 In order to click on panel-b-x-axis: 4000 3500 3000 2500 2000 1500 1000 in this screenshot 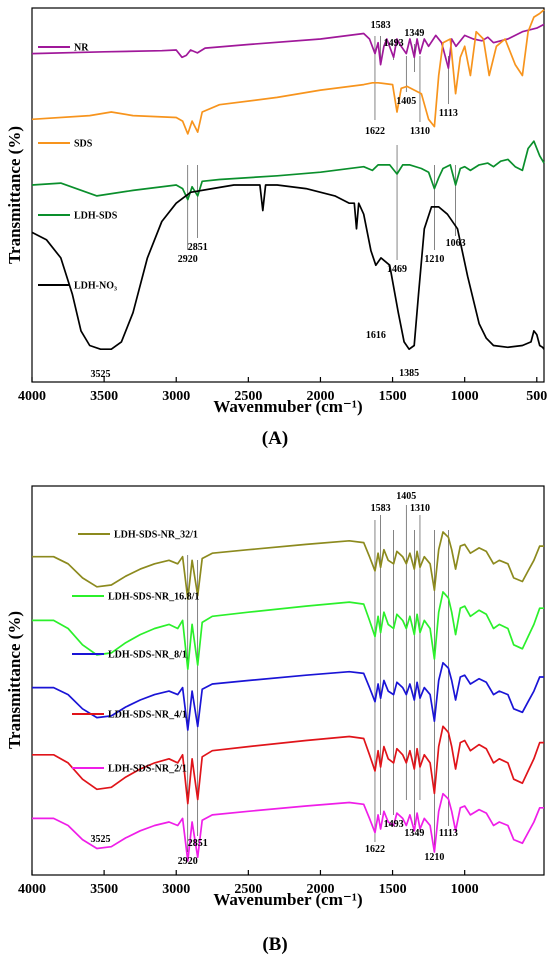, I will do `click(248, 883)`.